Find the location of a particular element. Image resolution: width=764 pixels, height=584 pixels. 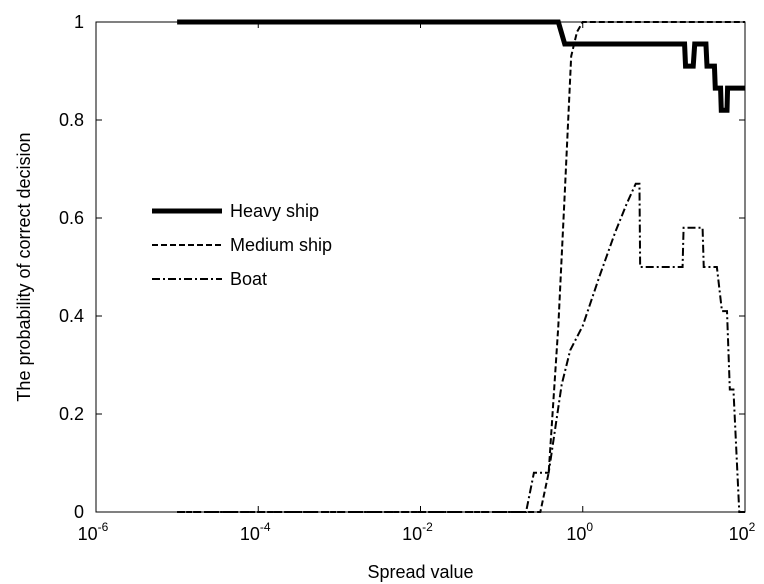

series-line-heavy-ship is located at coordinates (461, 66).